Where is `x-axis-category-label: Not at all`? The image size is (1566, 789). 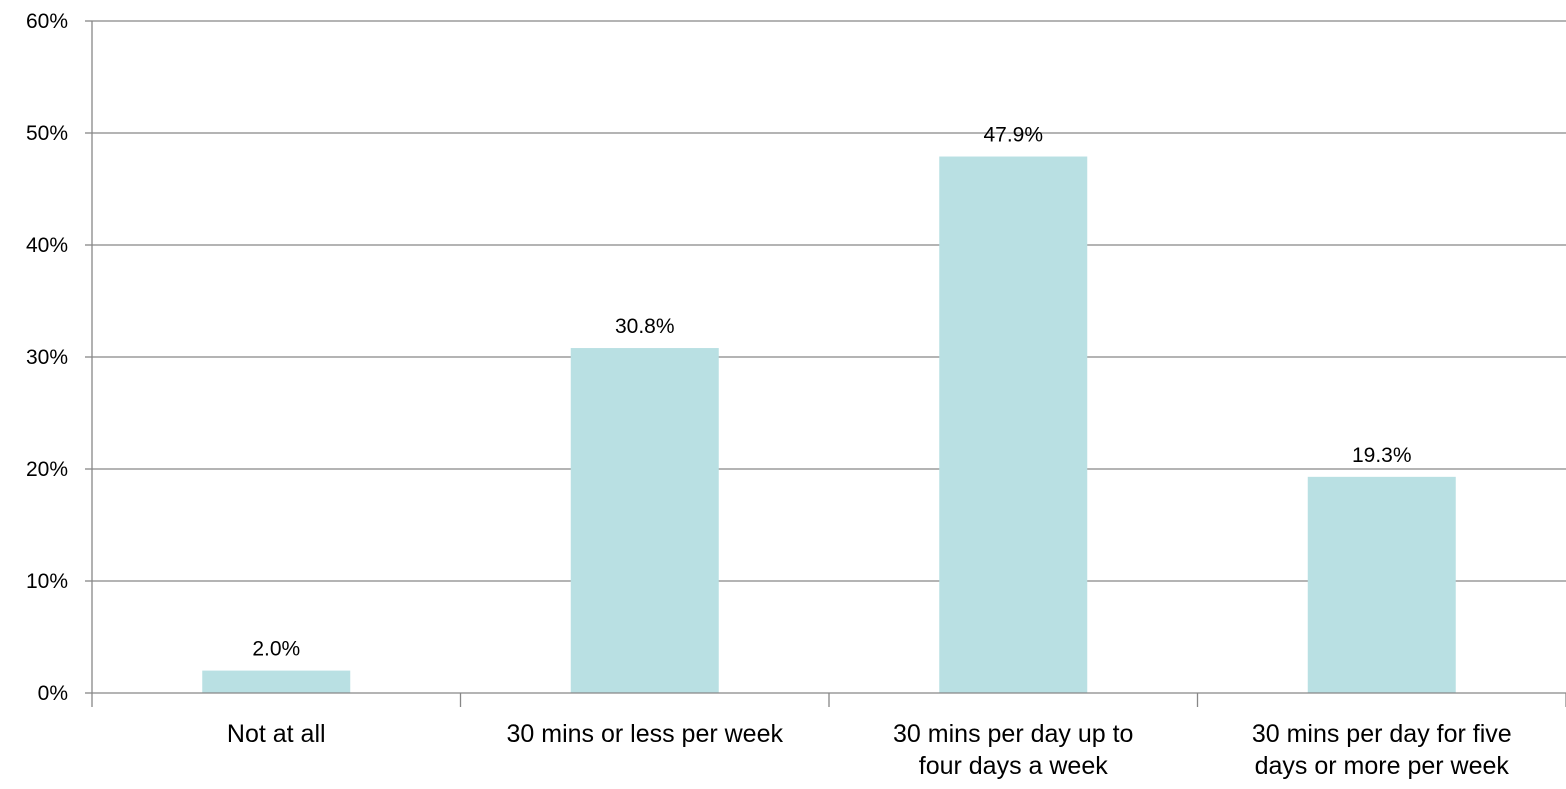 x-axis-category-label: Not at all is located at coordinates (276, 734).